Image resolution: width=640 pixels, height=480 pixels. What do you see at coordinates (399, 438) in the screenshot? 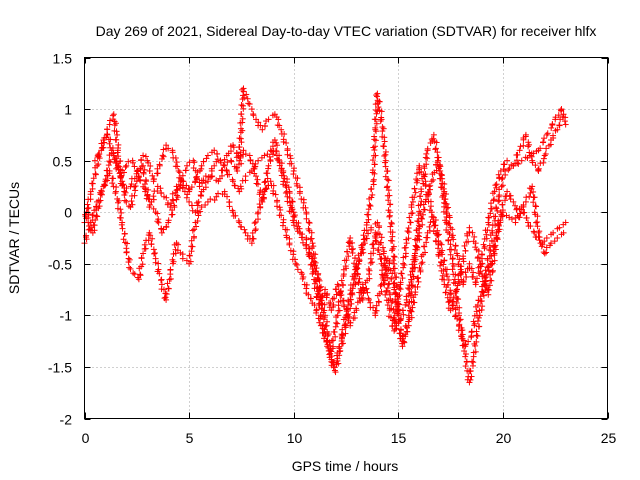
I see `x-tick-label: 15` at bounding box center [399, 438].